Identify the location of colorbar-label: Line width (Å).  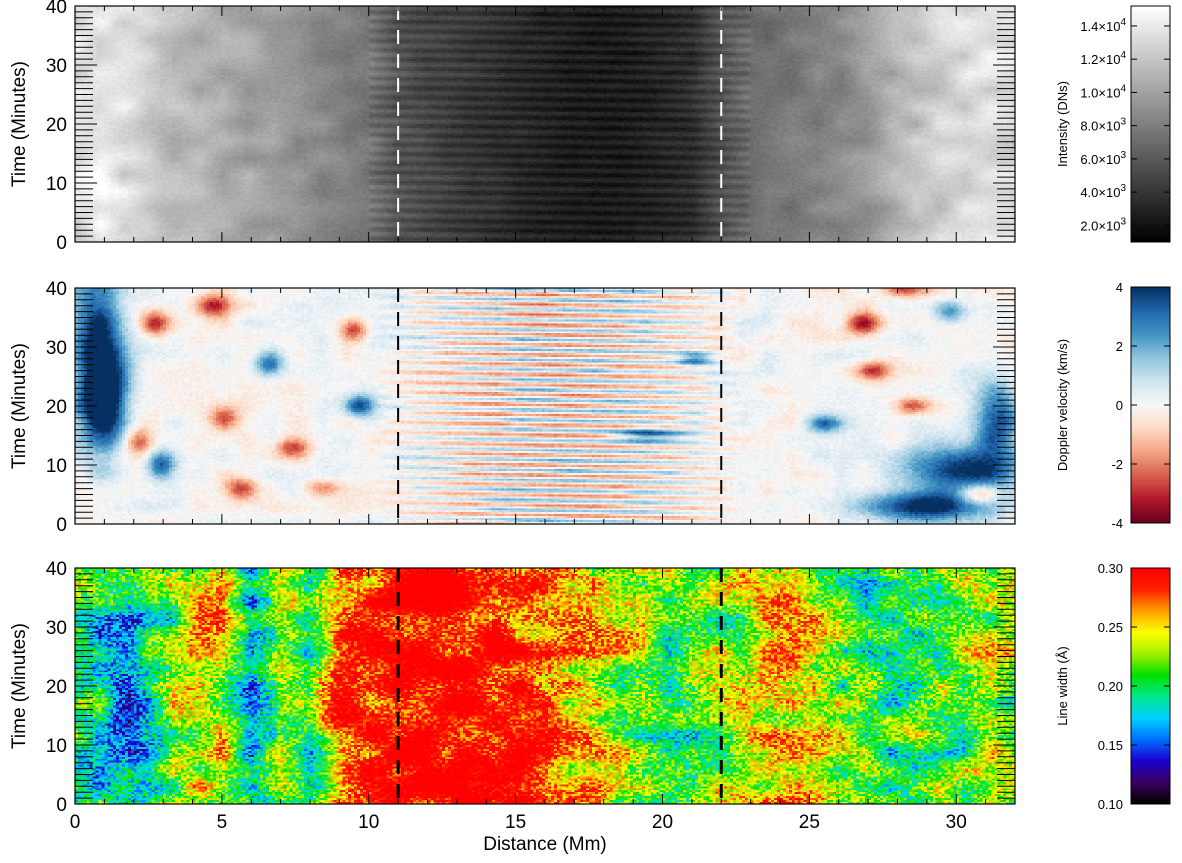
(1062, 685).